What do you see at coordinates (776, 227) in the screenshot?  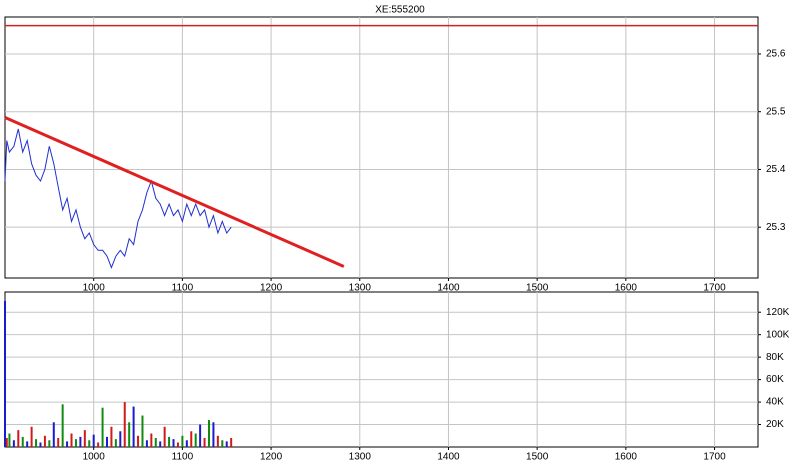 I see `y-tick-label: 25.3` at bounding box center [776, 227].